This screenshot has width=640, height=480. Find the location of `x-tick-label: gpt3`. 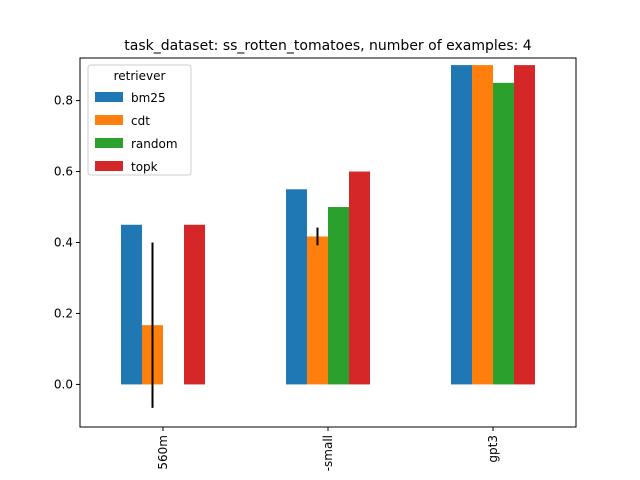

x-tick-label: gpt3 is located at coordinates (493, 449).